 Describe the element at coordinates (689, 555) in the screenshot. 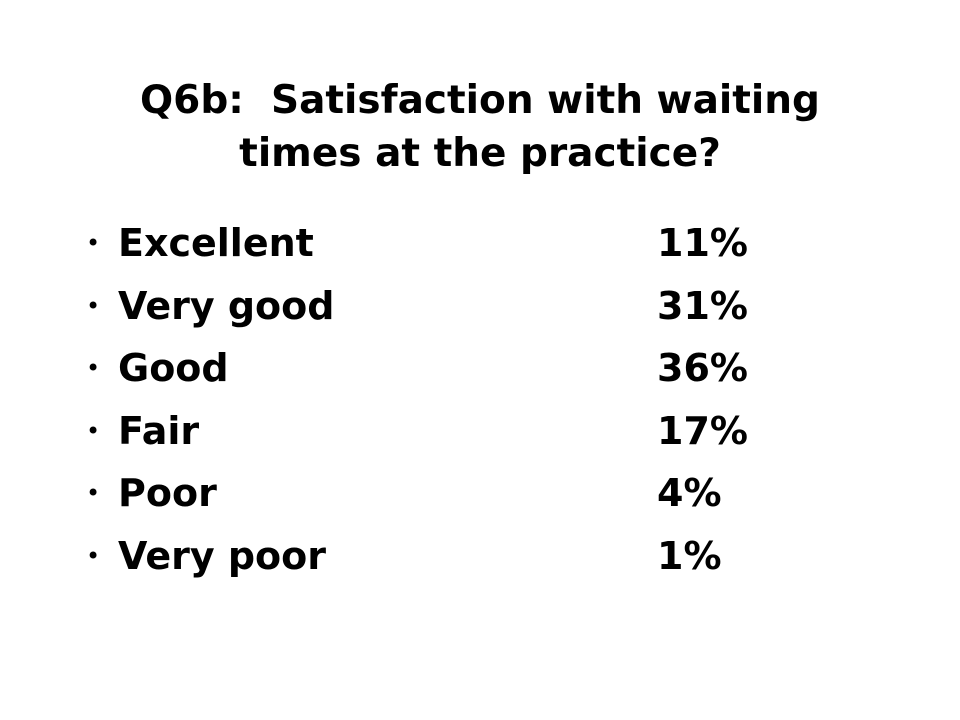

I see `item-value: 1%` at that location.